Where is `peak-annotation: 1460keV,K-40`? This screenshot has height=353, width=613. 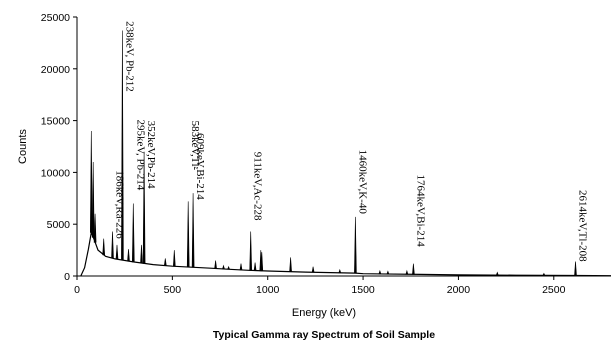 peak-annotation: 1460keV,K-40 is located at coordinates (362, 182).